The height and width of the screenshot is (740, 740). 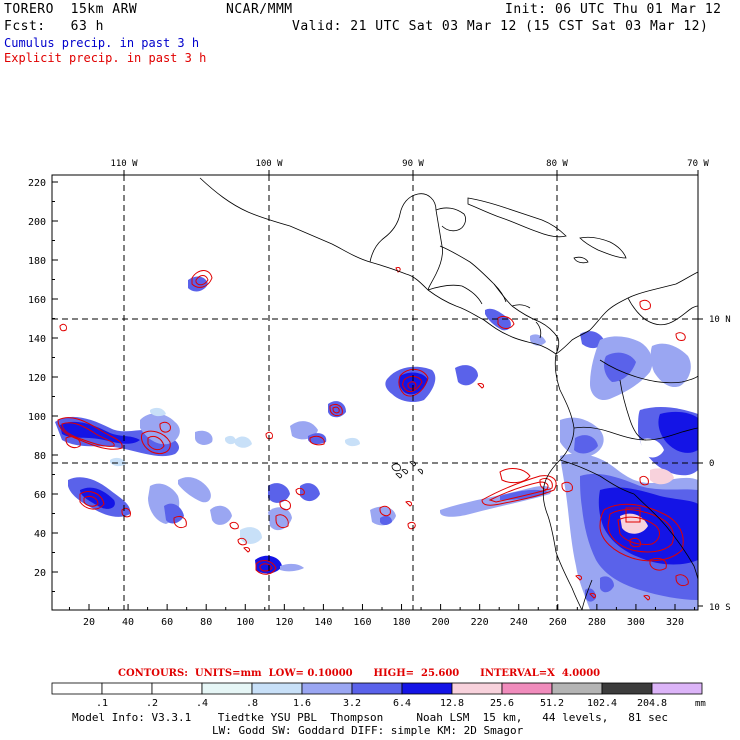 What do you see at coordinates (720, 608) in the screenshot?
I see `lat-label: 10 S` at bounding box center [720, 608].